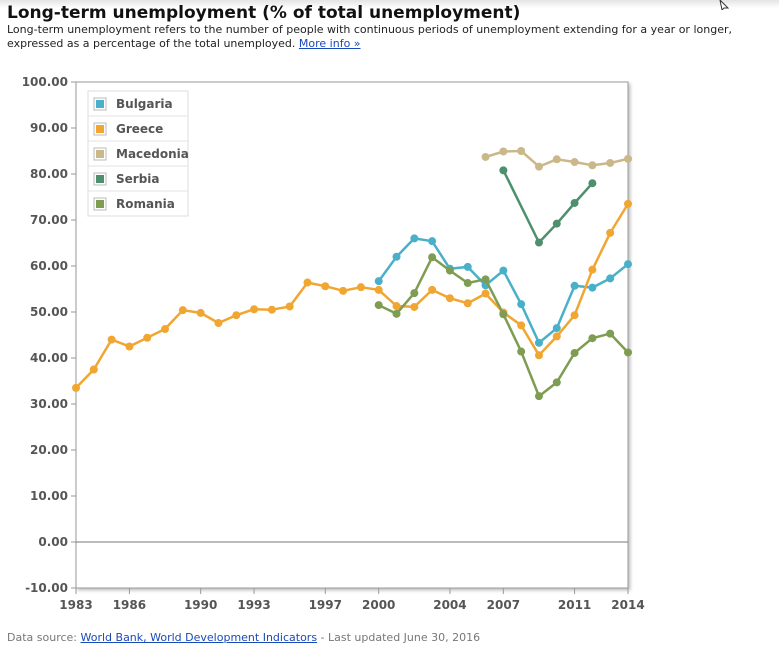 Image resolution: width=779 pixels, height=647 pixels. I want to click on y-tick-label: 90.00, so click(49, 128).